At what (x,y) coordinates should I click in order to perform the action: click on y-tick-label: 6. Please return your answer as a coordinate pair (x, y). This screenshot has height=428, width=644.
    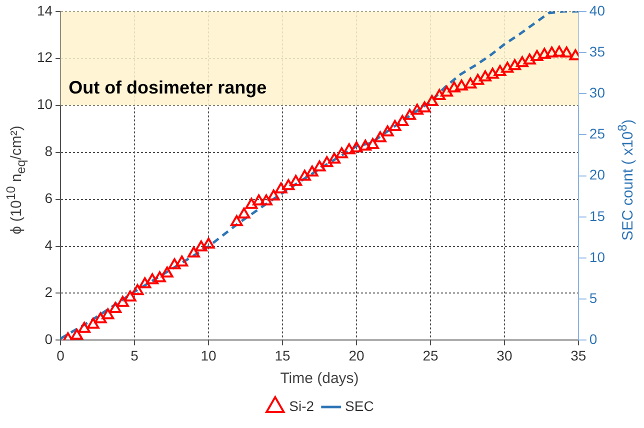
    Looking at the image, I should click on (48, 198).